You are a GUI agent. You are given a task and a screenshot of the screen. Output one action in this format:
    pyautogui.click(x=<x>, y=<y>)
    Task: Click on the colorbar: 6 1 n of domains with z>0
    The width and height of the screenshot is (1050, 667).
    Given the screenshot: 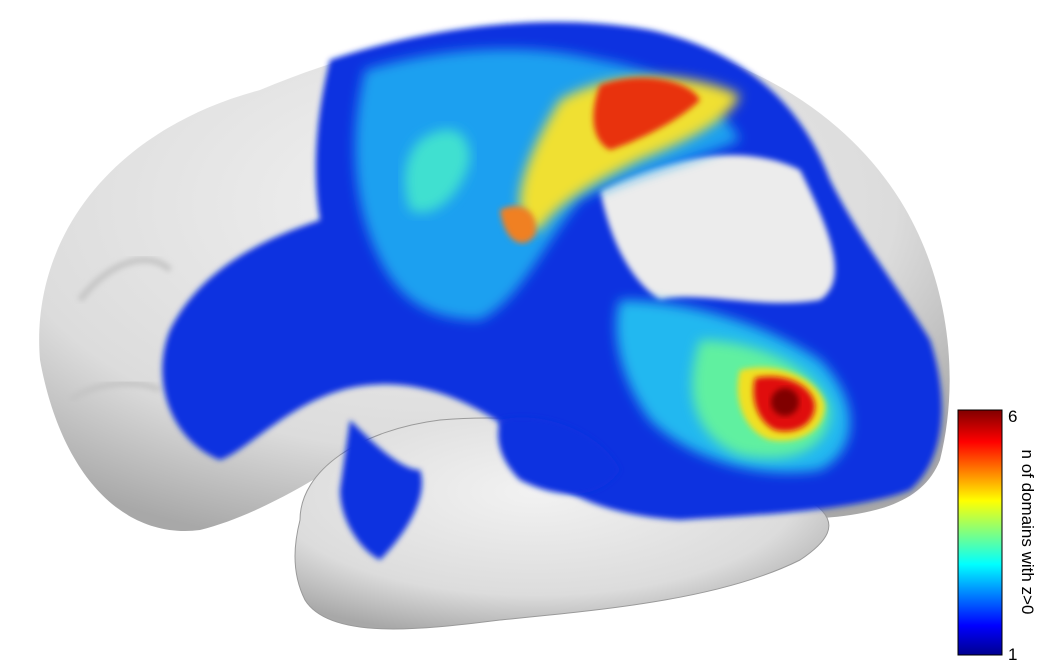 What is the action you would take?
    pyautogui.click(x=997, y=535)
    